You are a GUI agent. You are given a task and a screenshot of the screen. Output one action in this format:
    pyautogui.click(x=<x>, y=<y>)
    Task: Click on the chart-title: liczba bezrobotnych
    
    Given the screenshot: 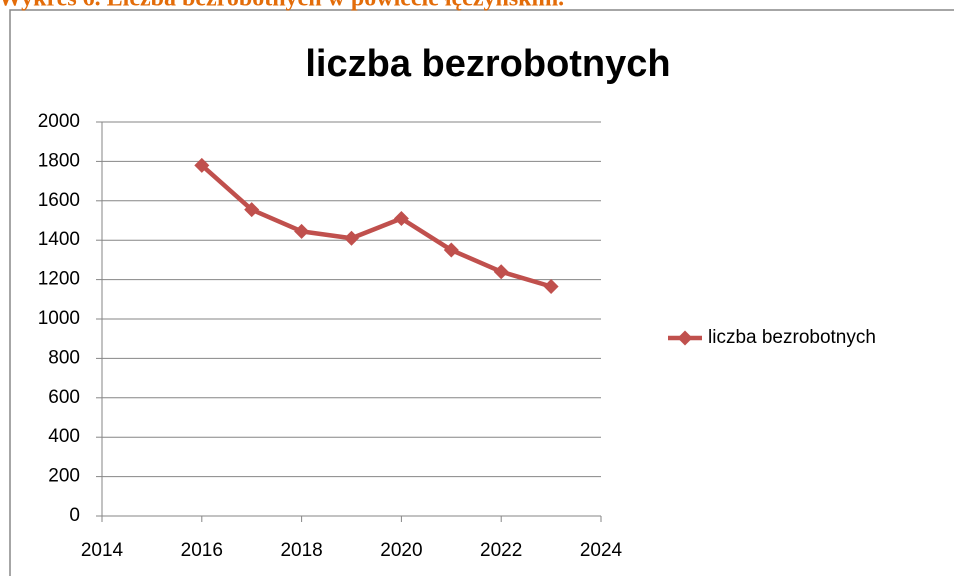 What is the action you would take?
    pyautogui.click(x=487, y=64)
    